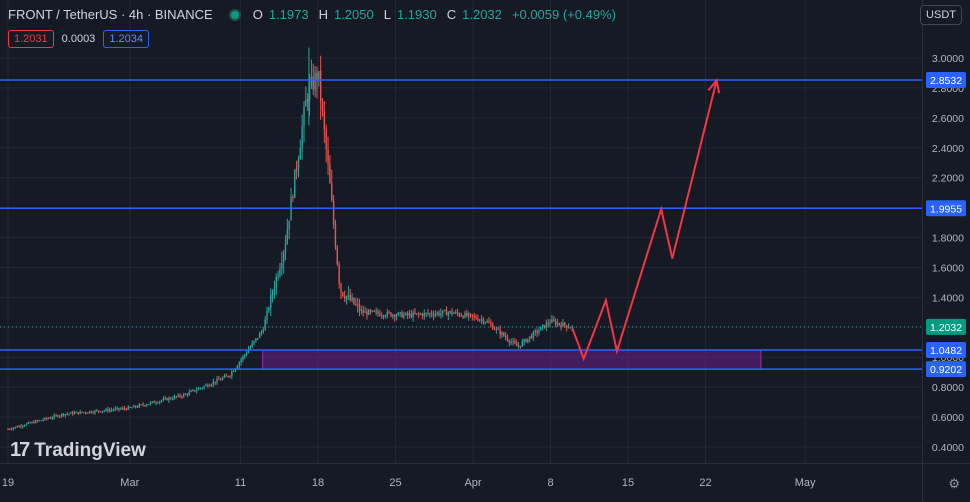 The height and width of the screenshot is (502, 970). Describe the element at coordinates (805, 483) in the screenshot. I see `time-tick-label: May` at that location.